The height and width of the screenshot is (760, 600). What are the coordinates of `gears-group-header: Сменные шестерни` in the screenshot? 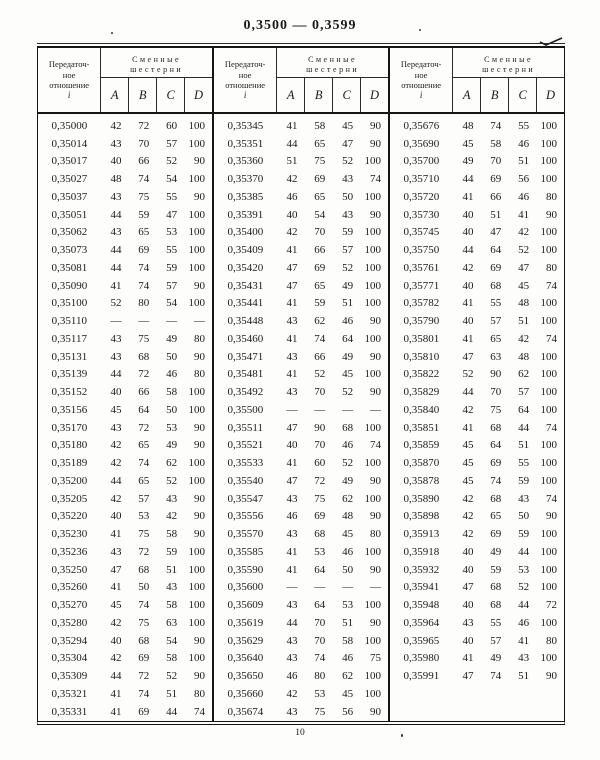 It's located at (332, 63).